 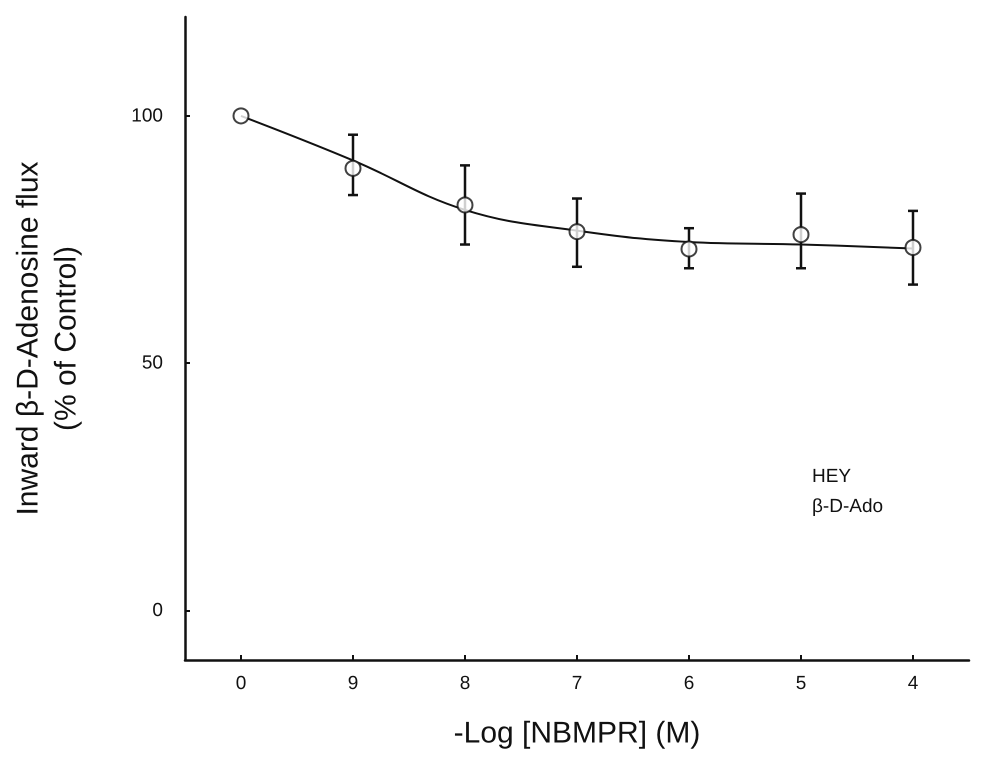 What do you see at coordinates (241, 683) in the screenshot?
I see `x-tick-label: 0` at bounding box center [241, 683].